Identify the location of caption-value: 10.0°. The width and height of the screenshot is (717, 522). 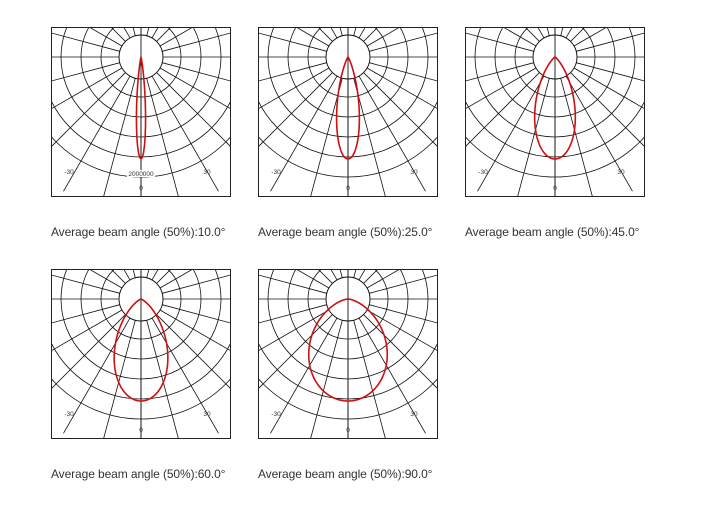
(211, 232).